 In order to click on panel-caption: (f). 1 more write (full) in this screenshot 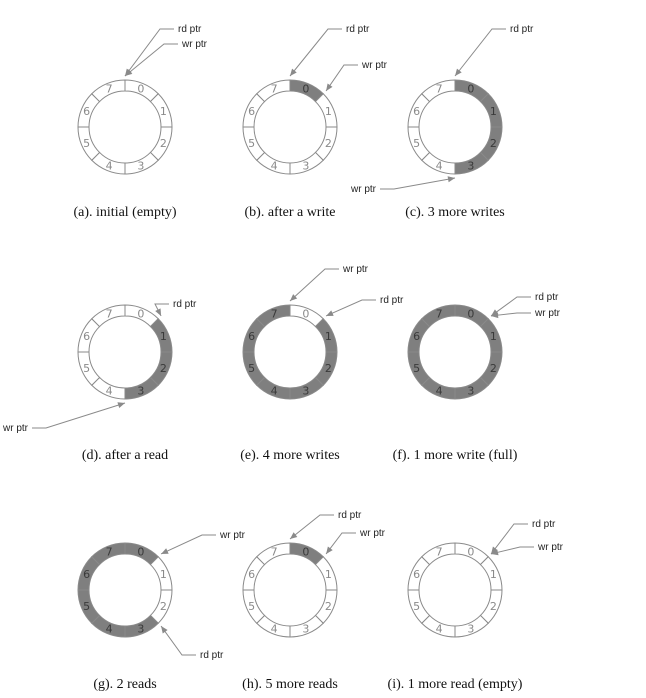, I will do `click(455, 455)`.